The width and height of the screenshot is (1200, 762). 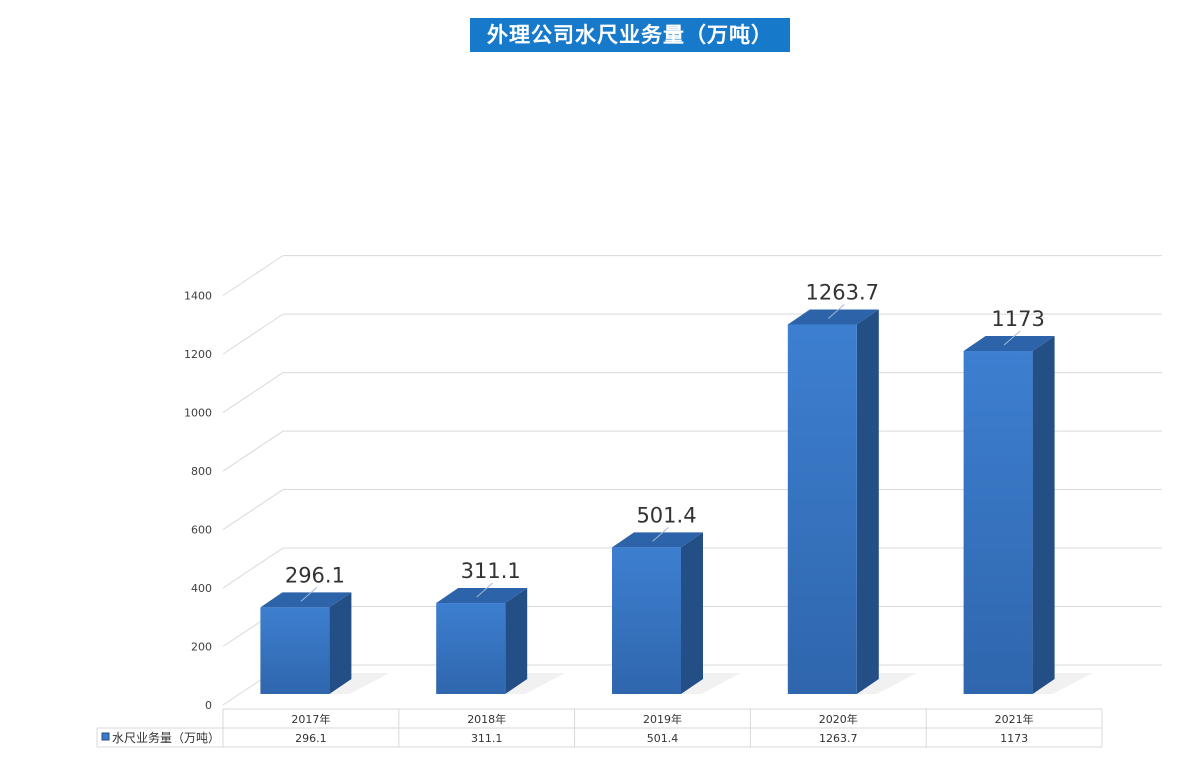 I want to click on y-axis-ticks: 0 200 400 600 800 1000 1200 1400, so click(x=198, y=501).